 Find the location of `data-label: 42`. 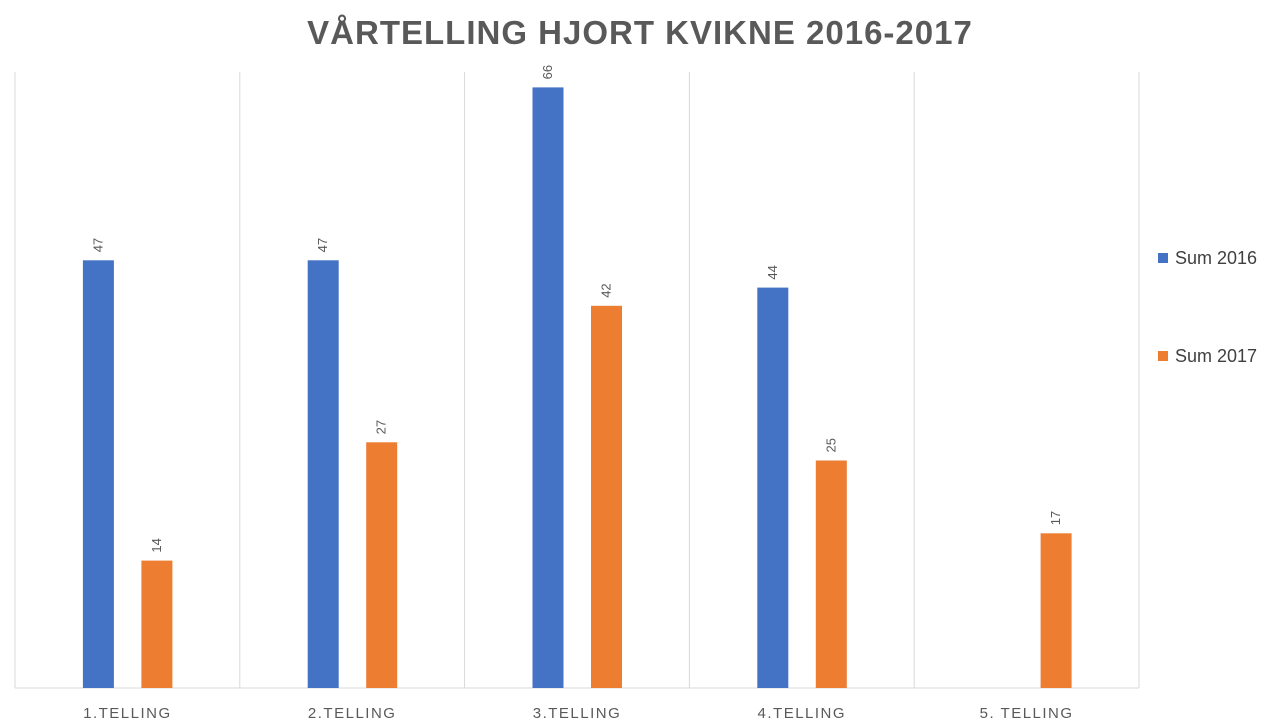

data-label: 42 is located at coordinates (606, 290).